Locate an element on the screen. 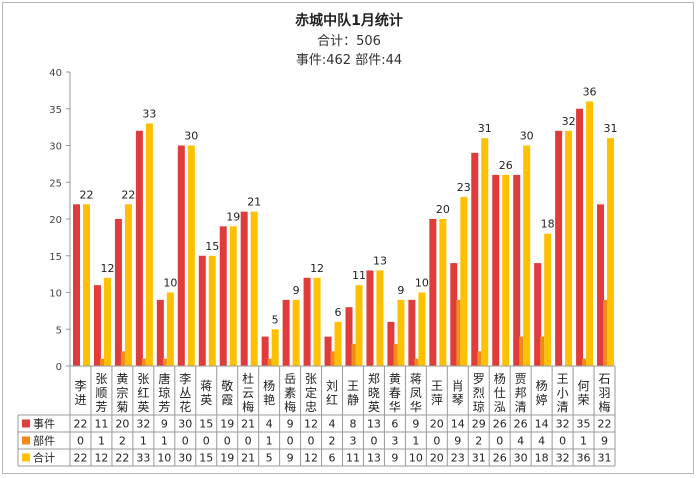  data-label: 26 is located at coordinates (506, 165).